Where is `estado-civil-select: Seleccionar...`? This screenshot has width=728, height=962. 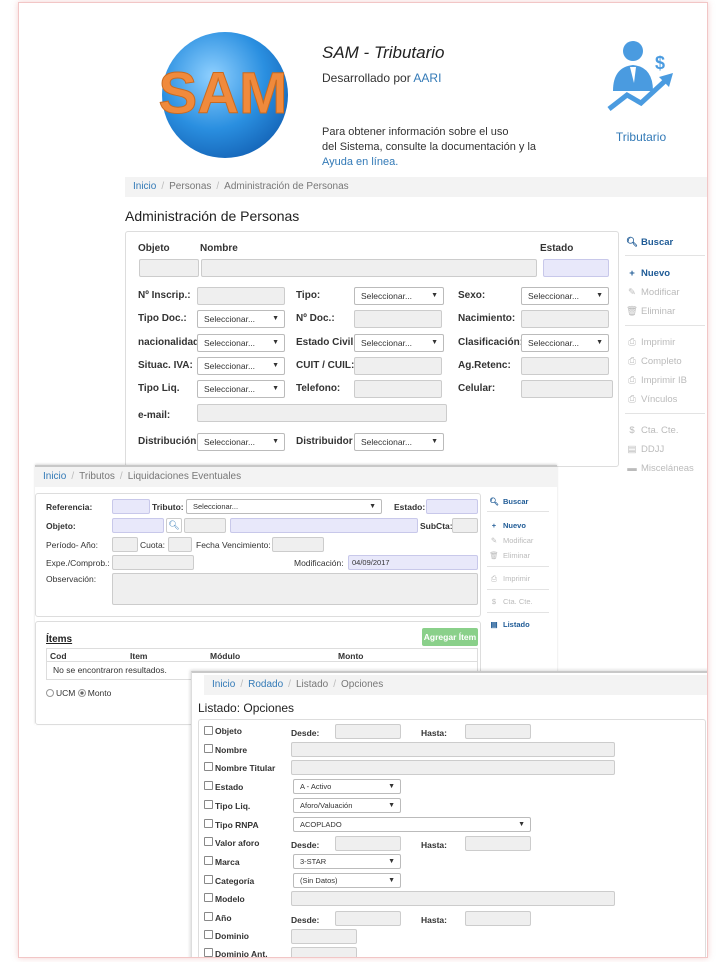 estado-civil-select: Seleccionar... is located at coordinates (399, 343).